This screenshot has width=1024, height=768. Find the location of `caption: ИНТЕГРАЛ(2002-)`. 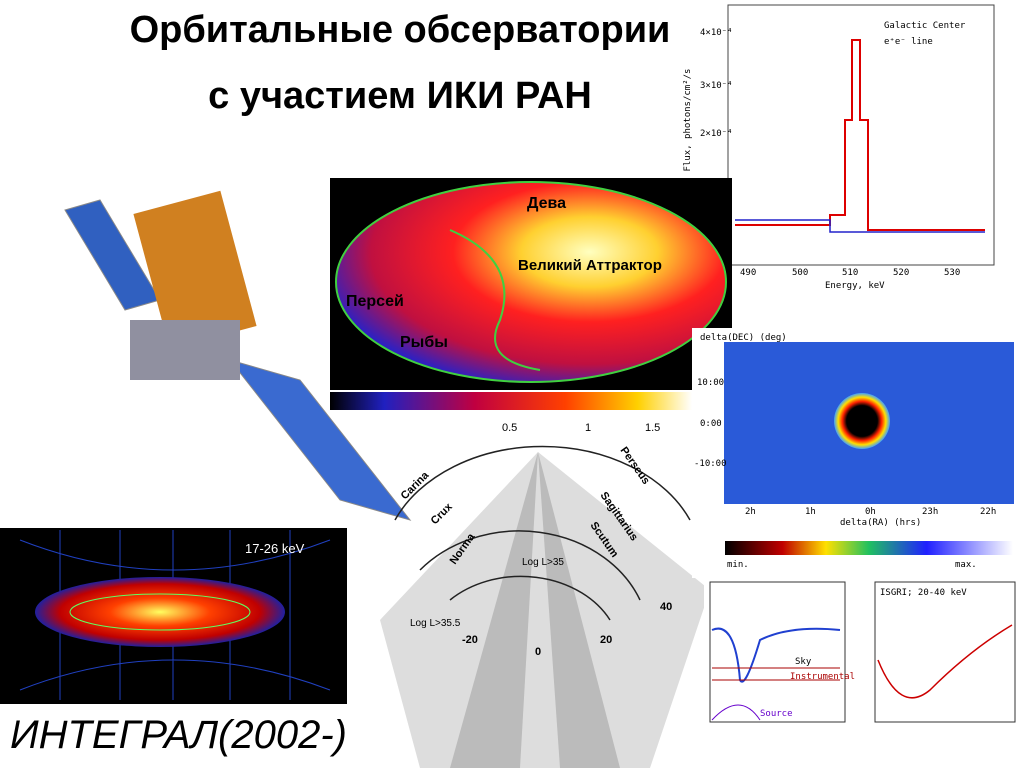

caption: ИНТЕГРАЛ(2002-) is located at coordinates (178, 735).